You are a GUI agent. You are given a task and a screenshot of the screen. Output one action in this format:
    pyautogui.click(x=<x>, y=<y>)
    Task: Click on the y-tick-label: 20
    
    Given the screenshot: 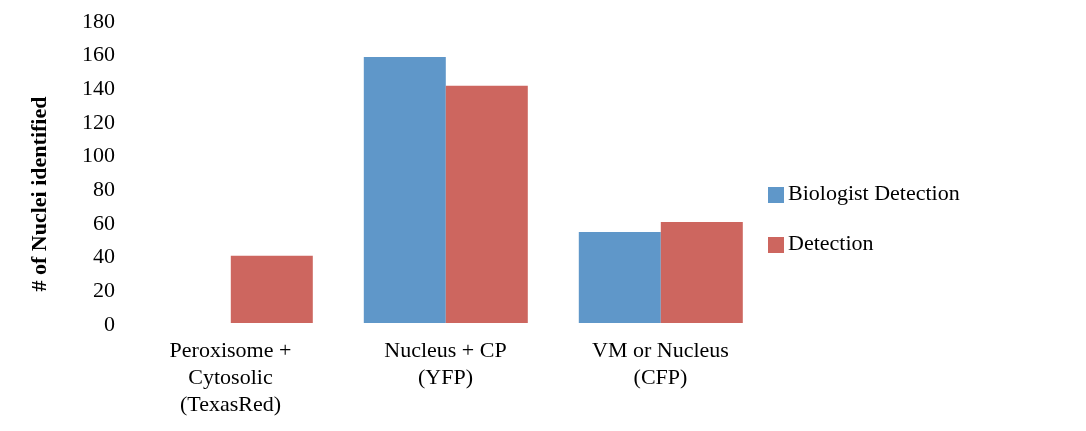 What is the action you would take?
    pyautogui.click(x=104, y=290)
    